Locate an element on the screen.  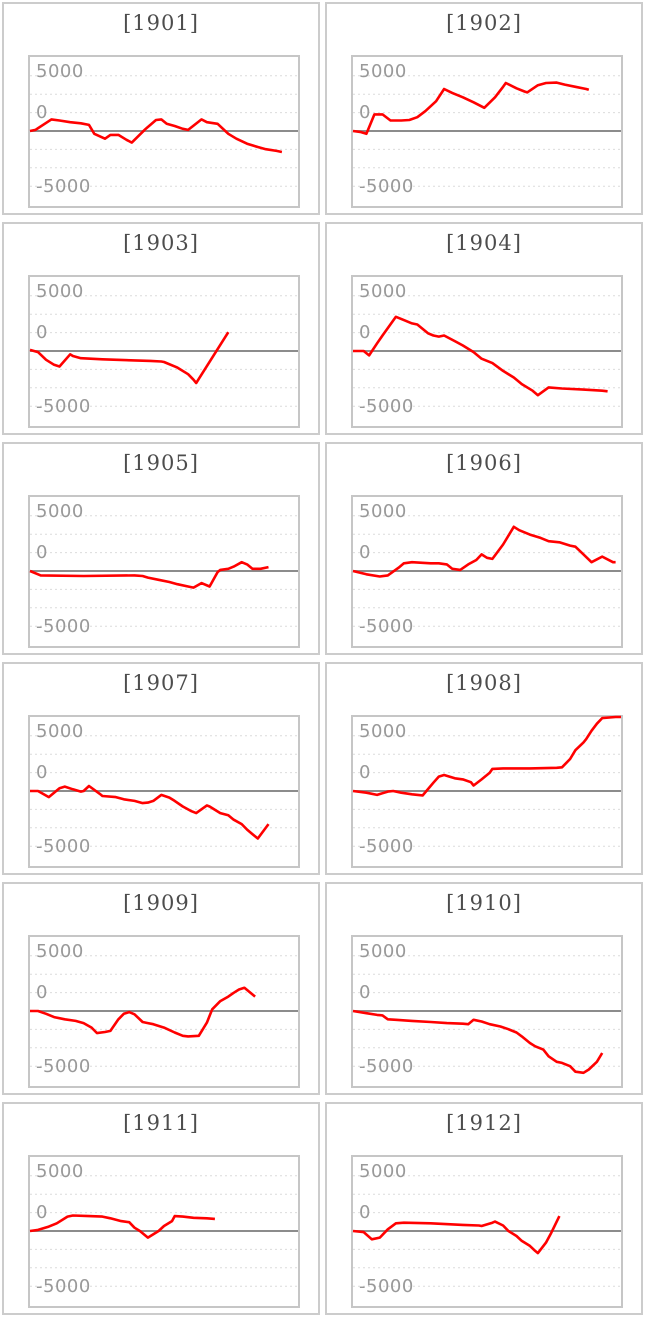
chart-panel: [1905] 5000 0 -5000 is located at coordinates (161, 548).